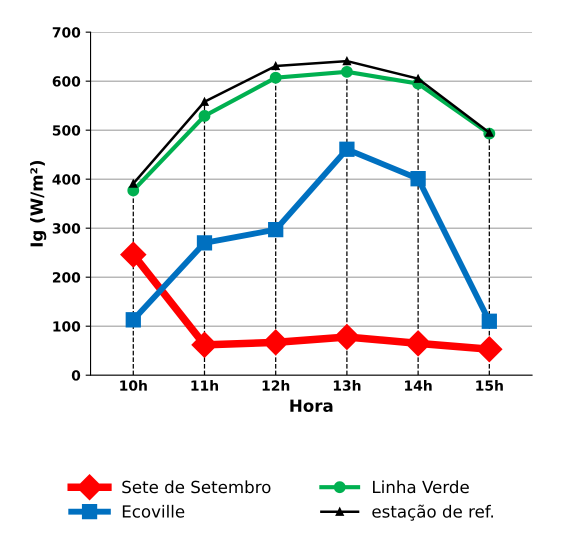  I want to click on y-tick-label: 300, so click(66, 228).